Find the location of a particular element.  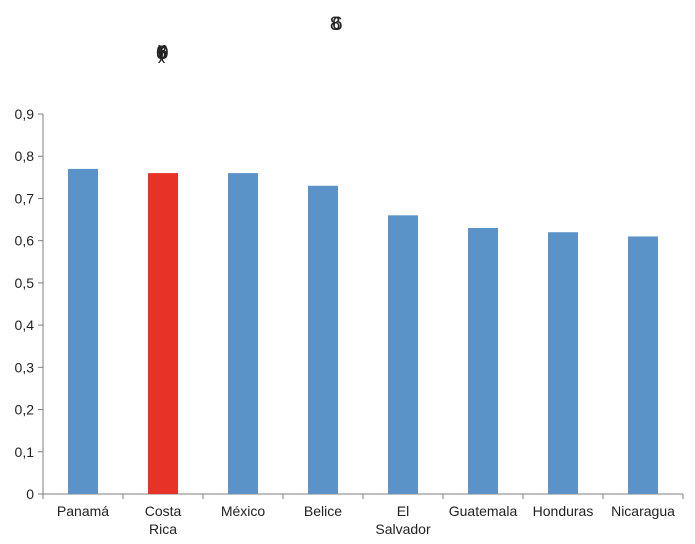

y-axis-tick-label: 0,7 is located at coordinates (25, 198).